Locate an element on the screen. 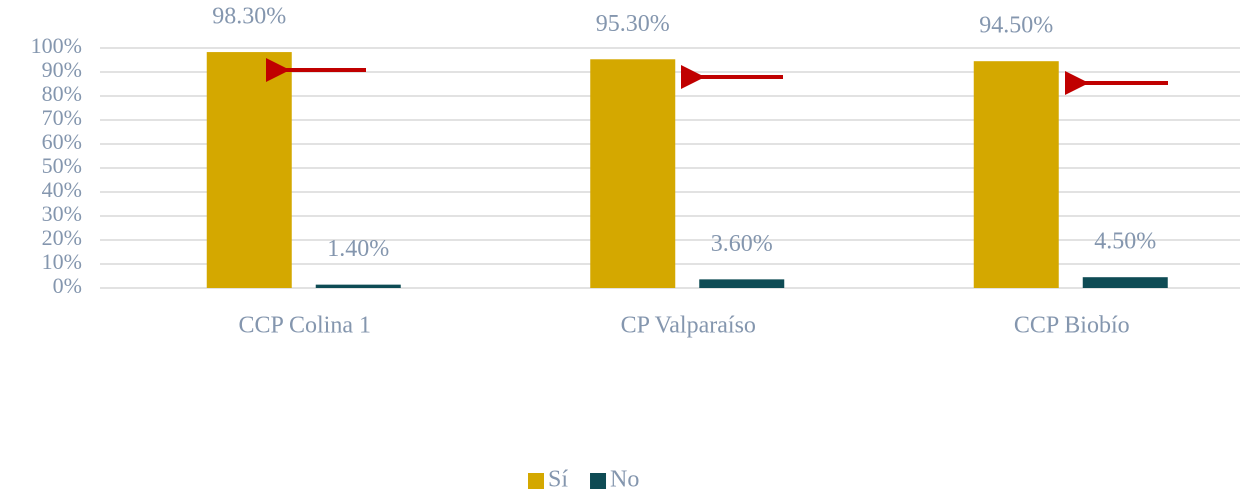 The width and height of the screenshot is (1252, 491). value-label: 94.50% is located at coordinates (1016, 26).